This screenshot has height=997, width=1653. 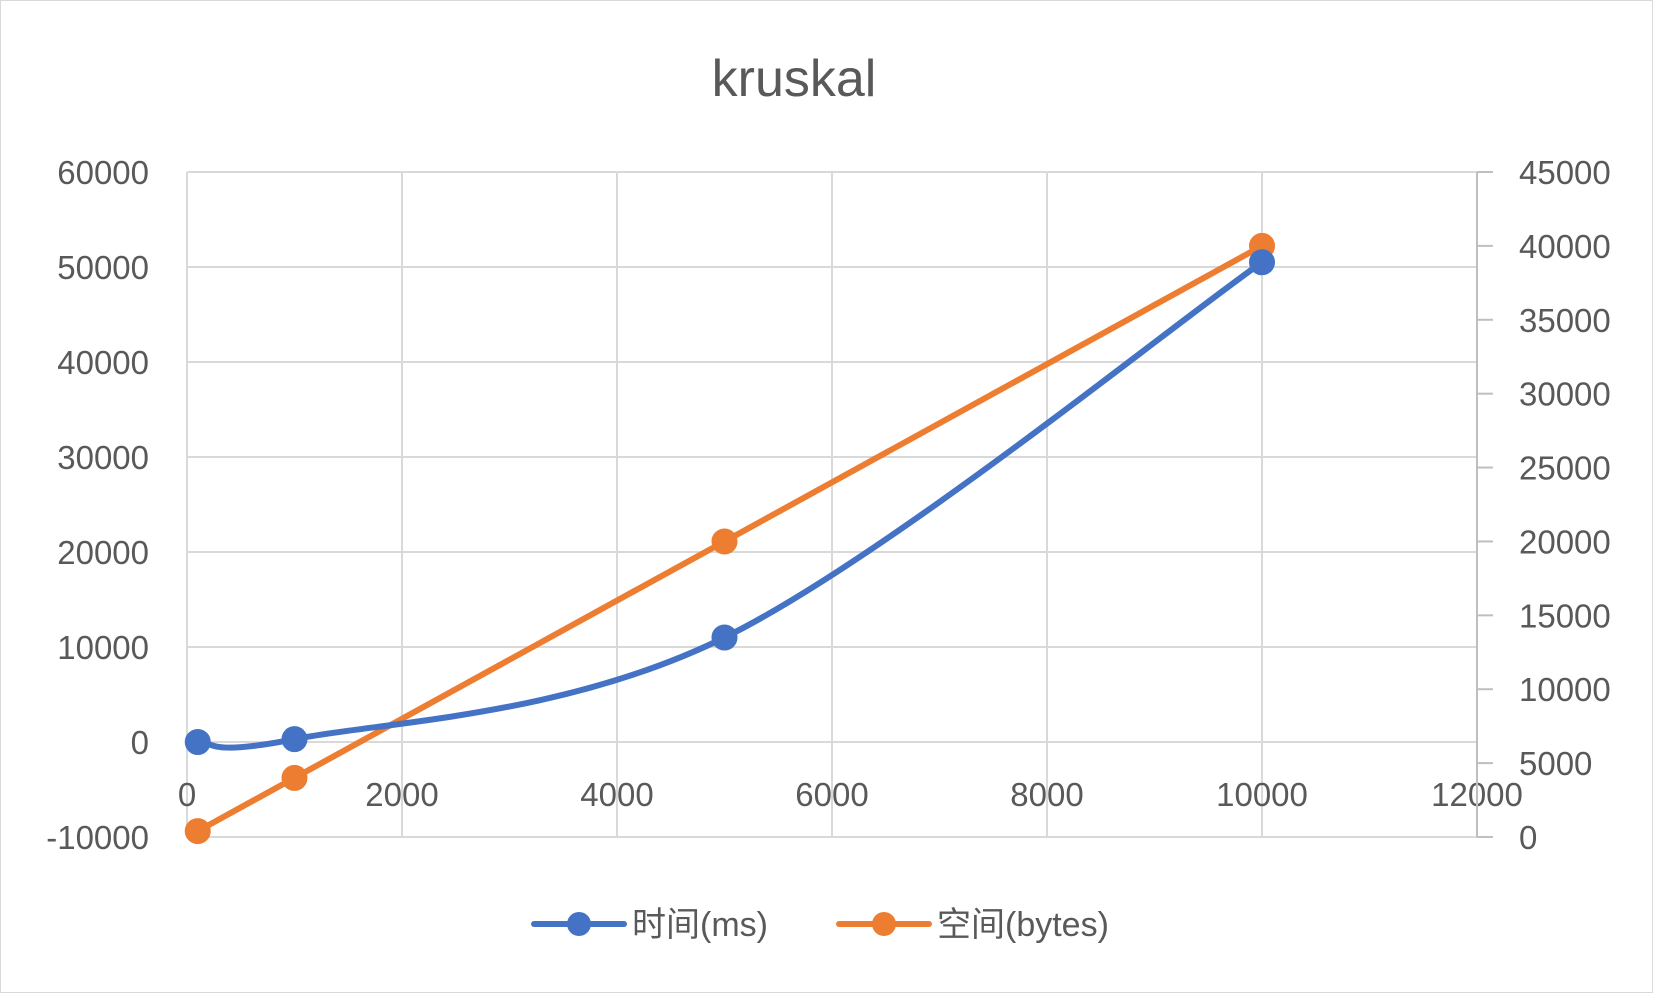 What do you see at coordinates (103, 457) in the screenshot?
I see `y-tick-label: 30000` at bounding box center [103, 457].